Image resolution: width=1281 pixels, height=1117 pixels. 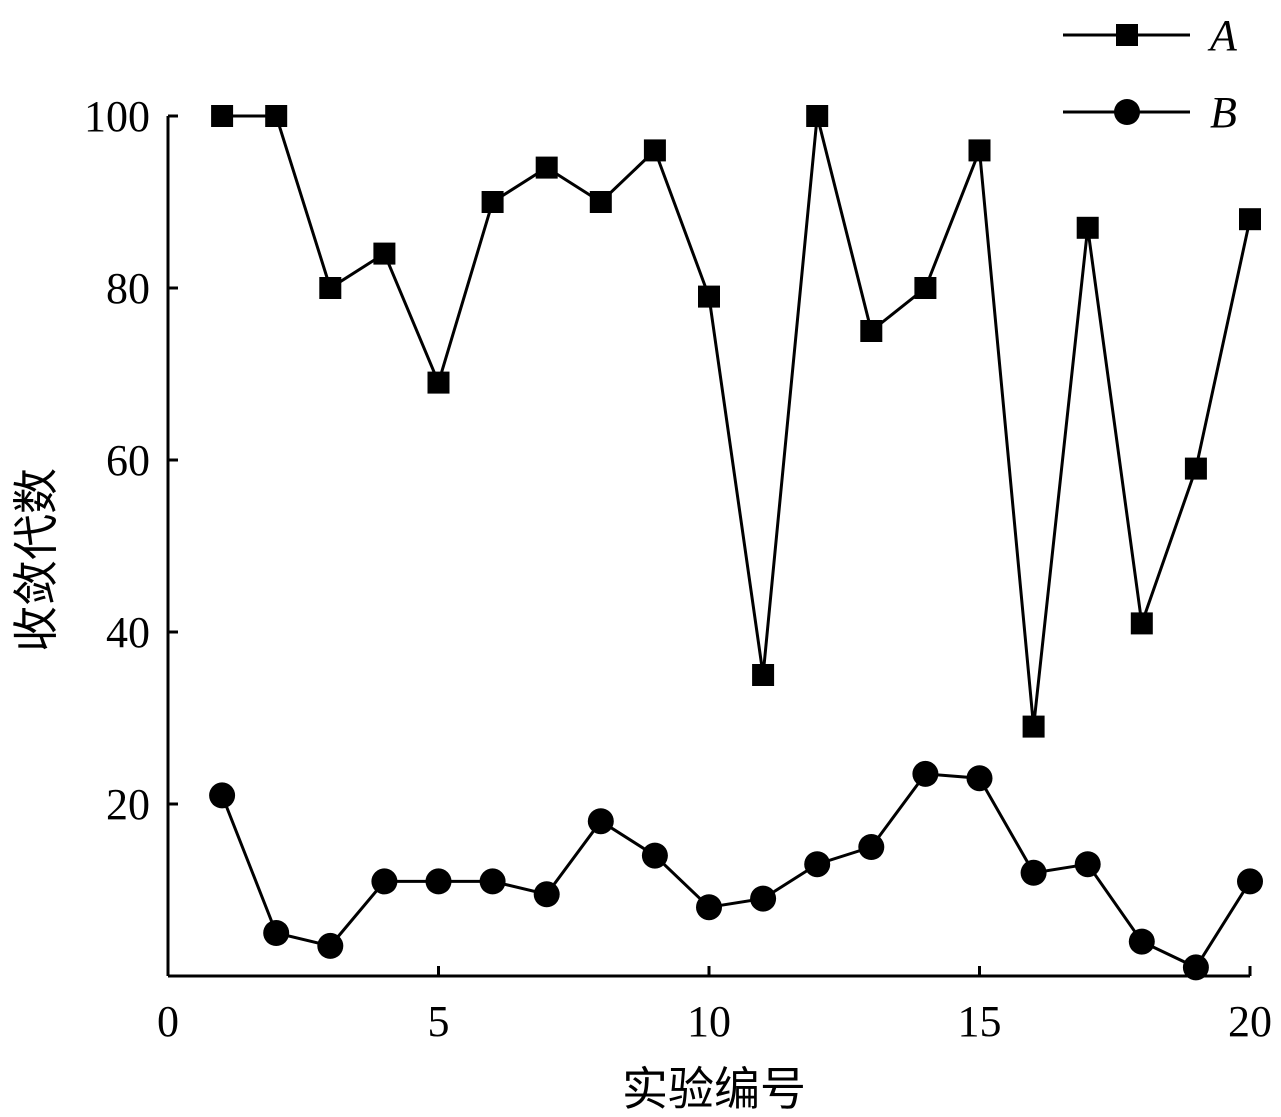 What do you see at coordinates (128, 804) in the screenshot?
I see `y-tick-label: 20` at bounding box center [128, 804].